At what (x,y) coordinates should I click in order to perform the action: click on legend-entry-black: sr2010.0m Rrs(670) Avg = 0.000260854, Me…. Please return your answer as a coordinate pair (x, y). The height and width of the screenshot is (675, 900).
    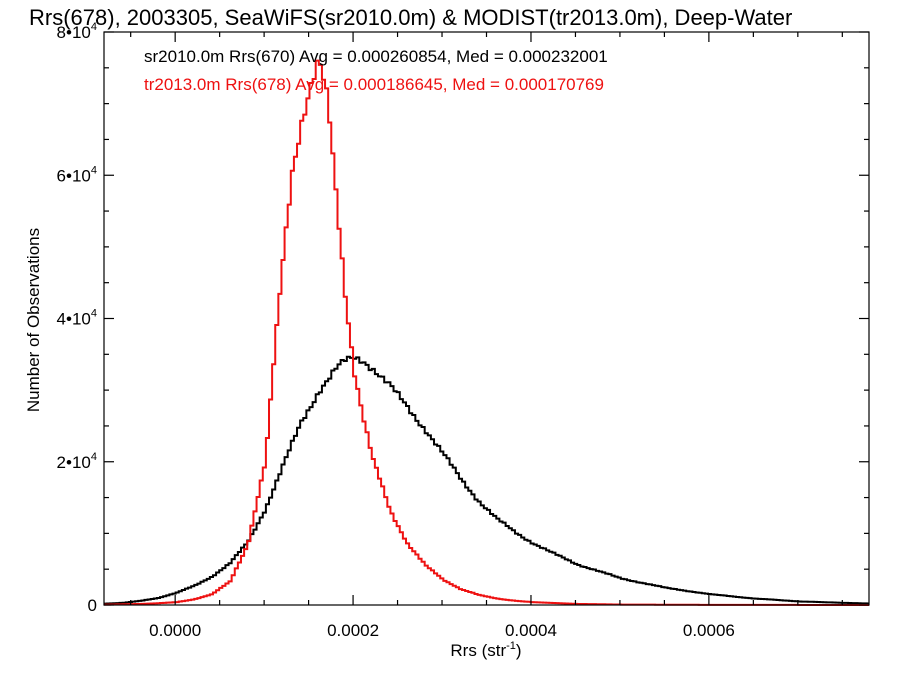
    Looking at the image, I should click on (376, 56).